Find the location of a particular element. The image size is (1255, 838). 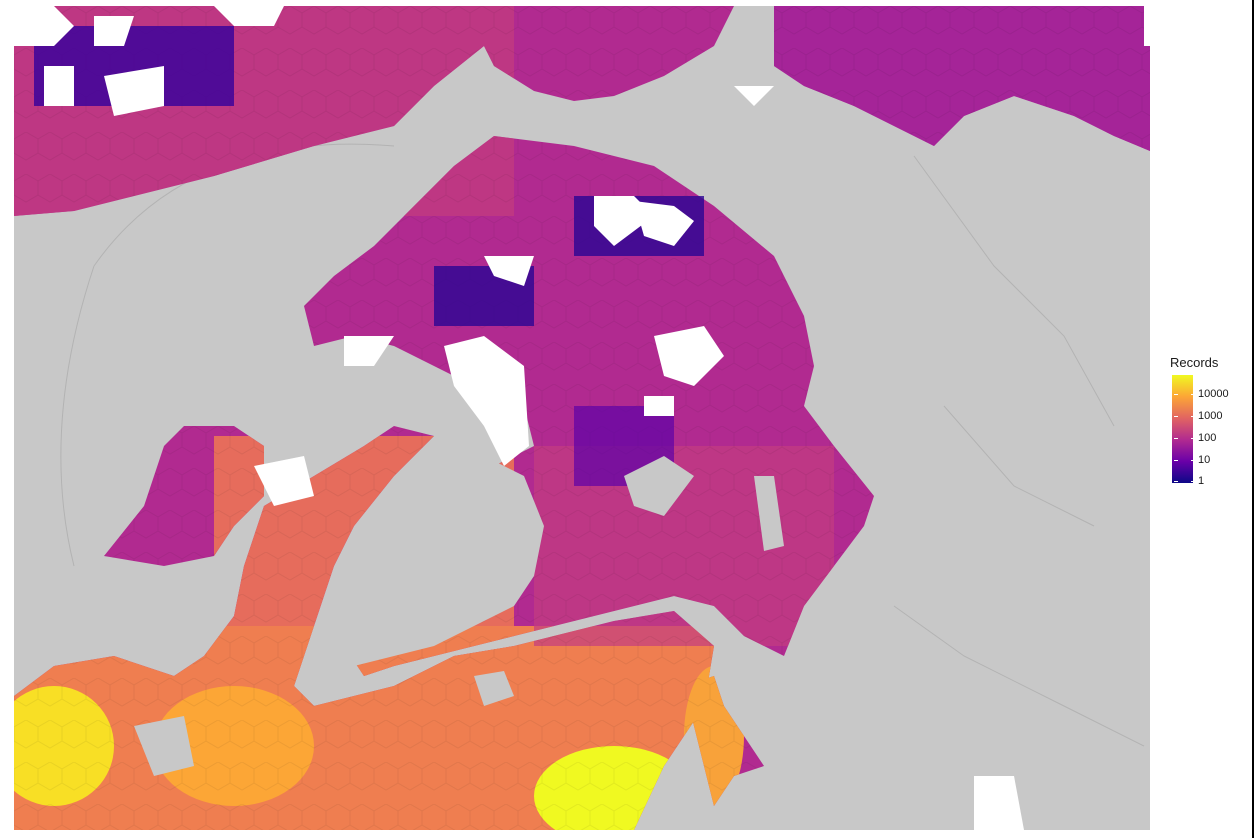

legend-tick-label: 100 is located at coordinates (1207, 438).